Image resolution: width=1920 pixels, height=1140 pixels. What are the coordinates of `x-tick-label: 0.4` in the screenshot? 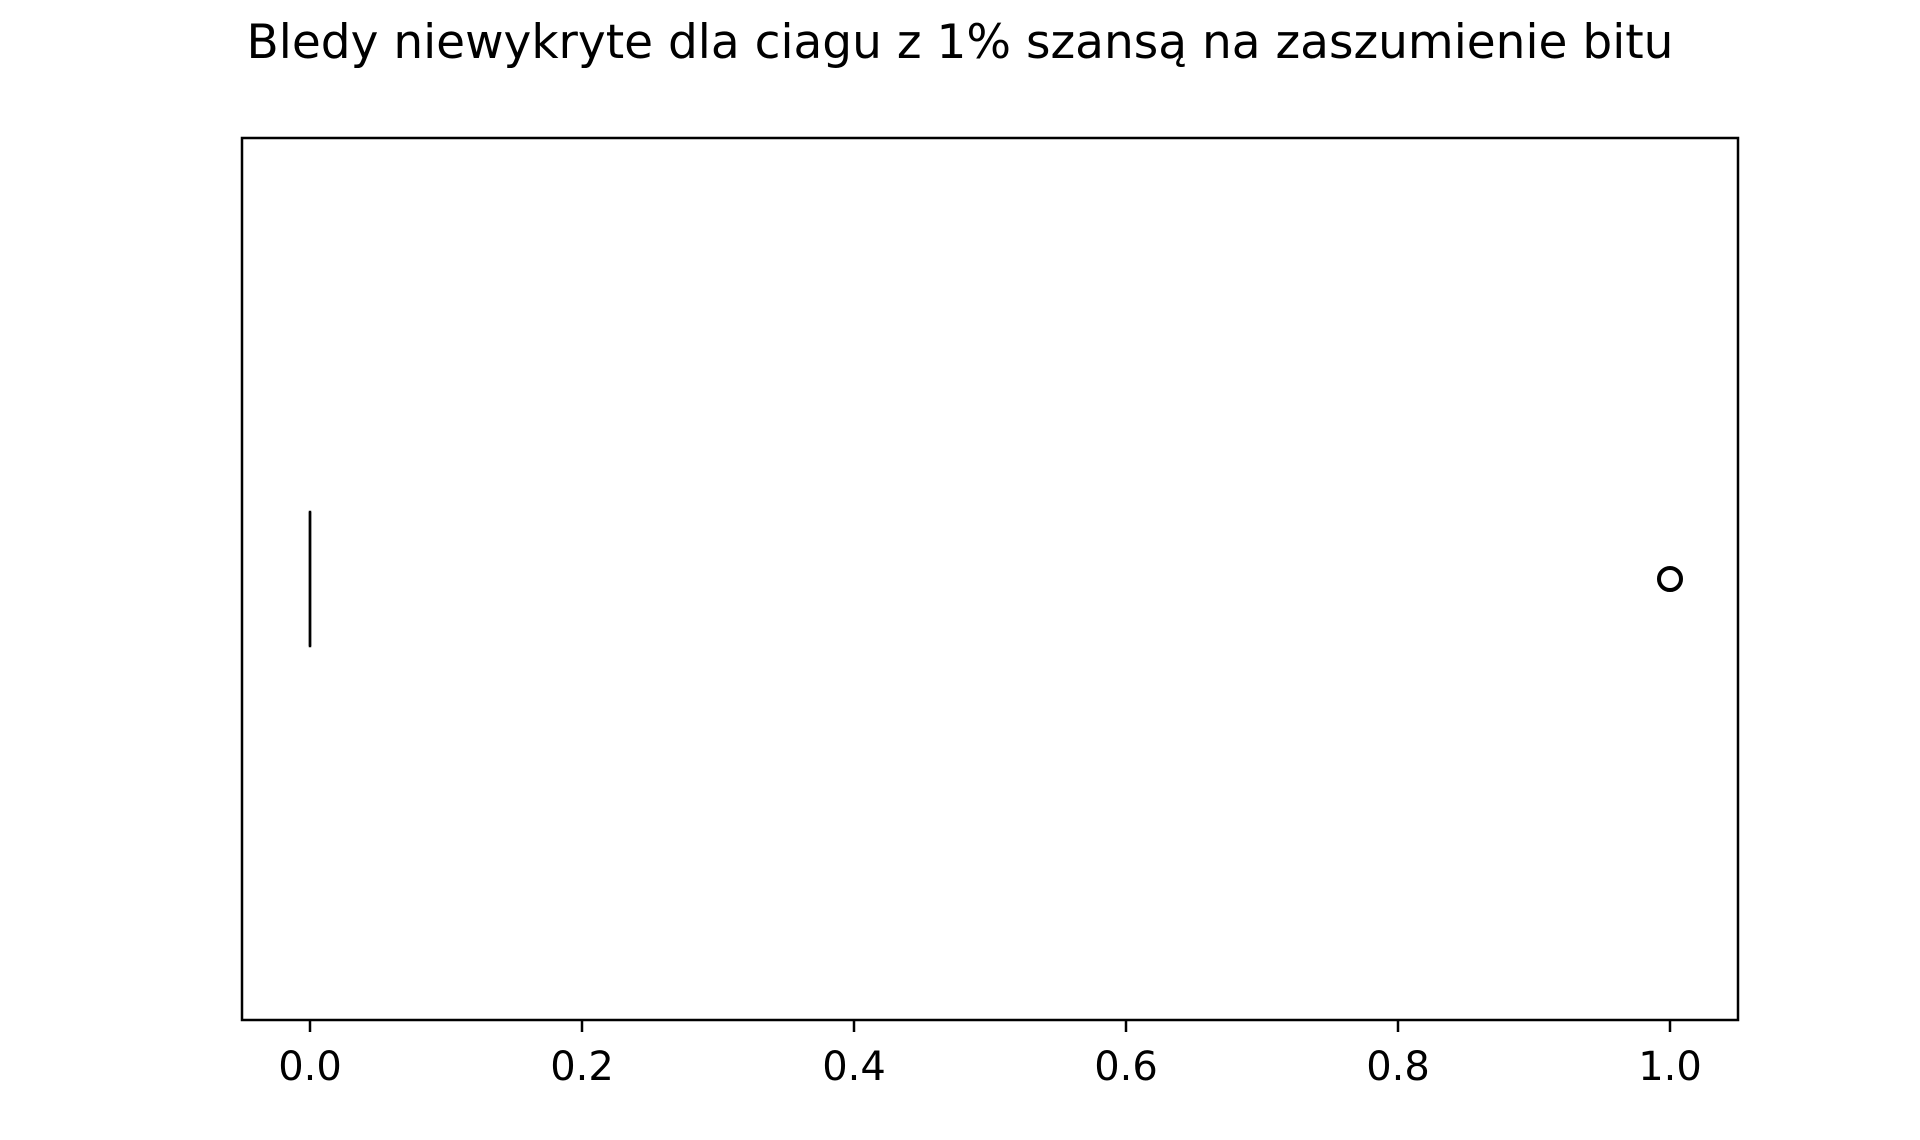 It's located at (854, 1067).